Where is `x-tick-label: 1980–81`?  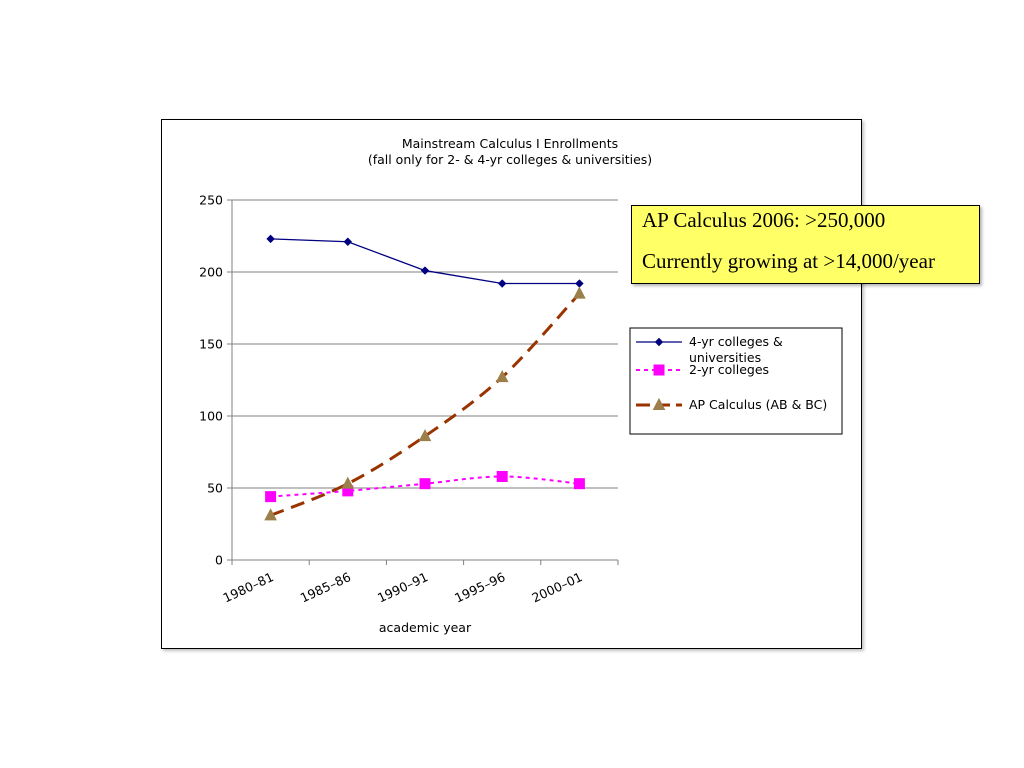 x-tick-label: 1980–81 is located at coordinates (248, 587).